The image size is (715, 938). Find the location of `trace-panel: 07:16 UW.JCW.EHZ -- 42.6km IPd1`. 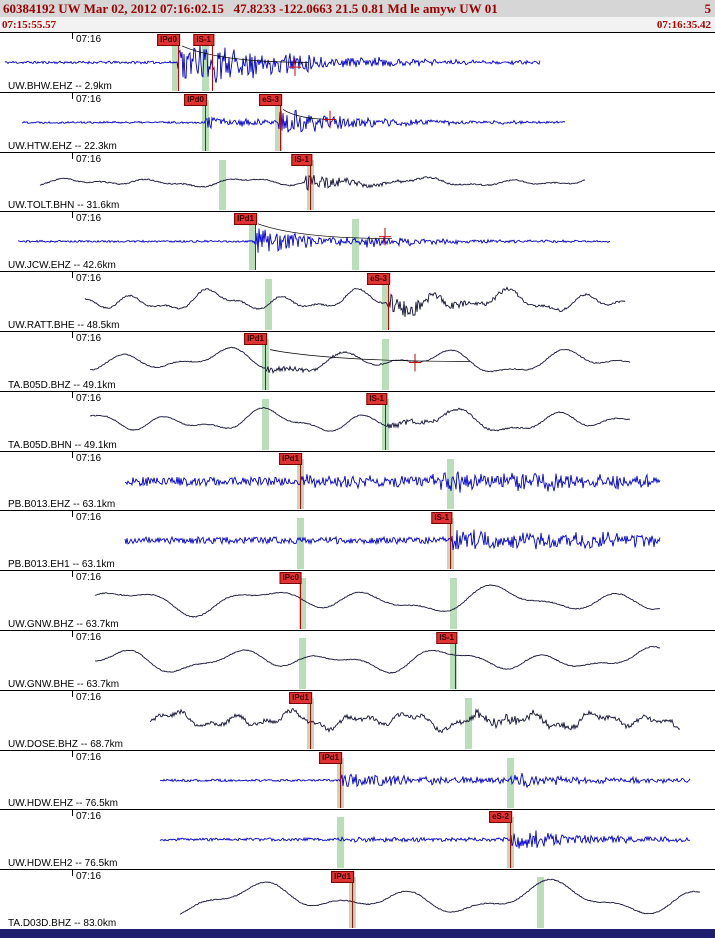

trace-panel: 07:16 UW.JCW.EHZ -- 42.6km IPd1 is located at coordinates (357, 241).